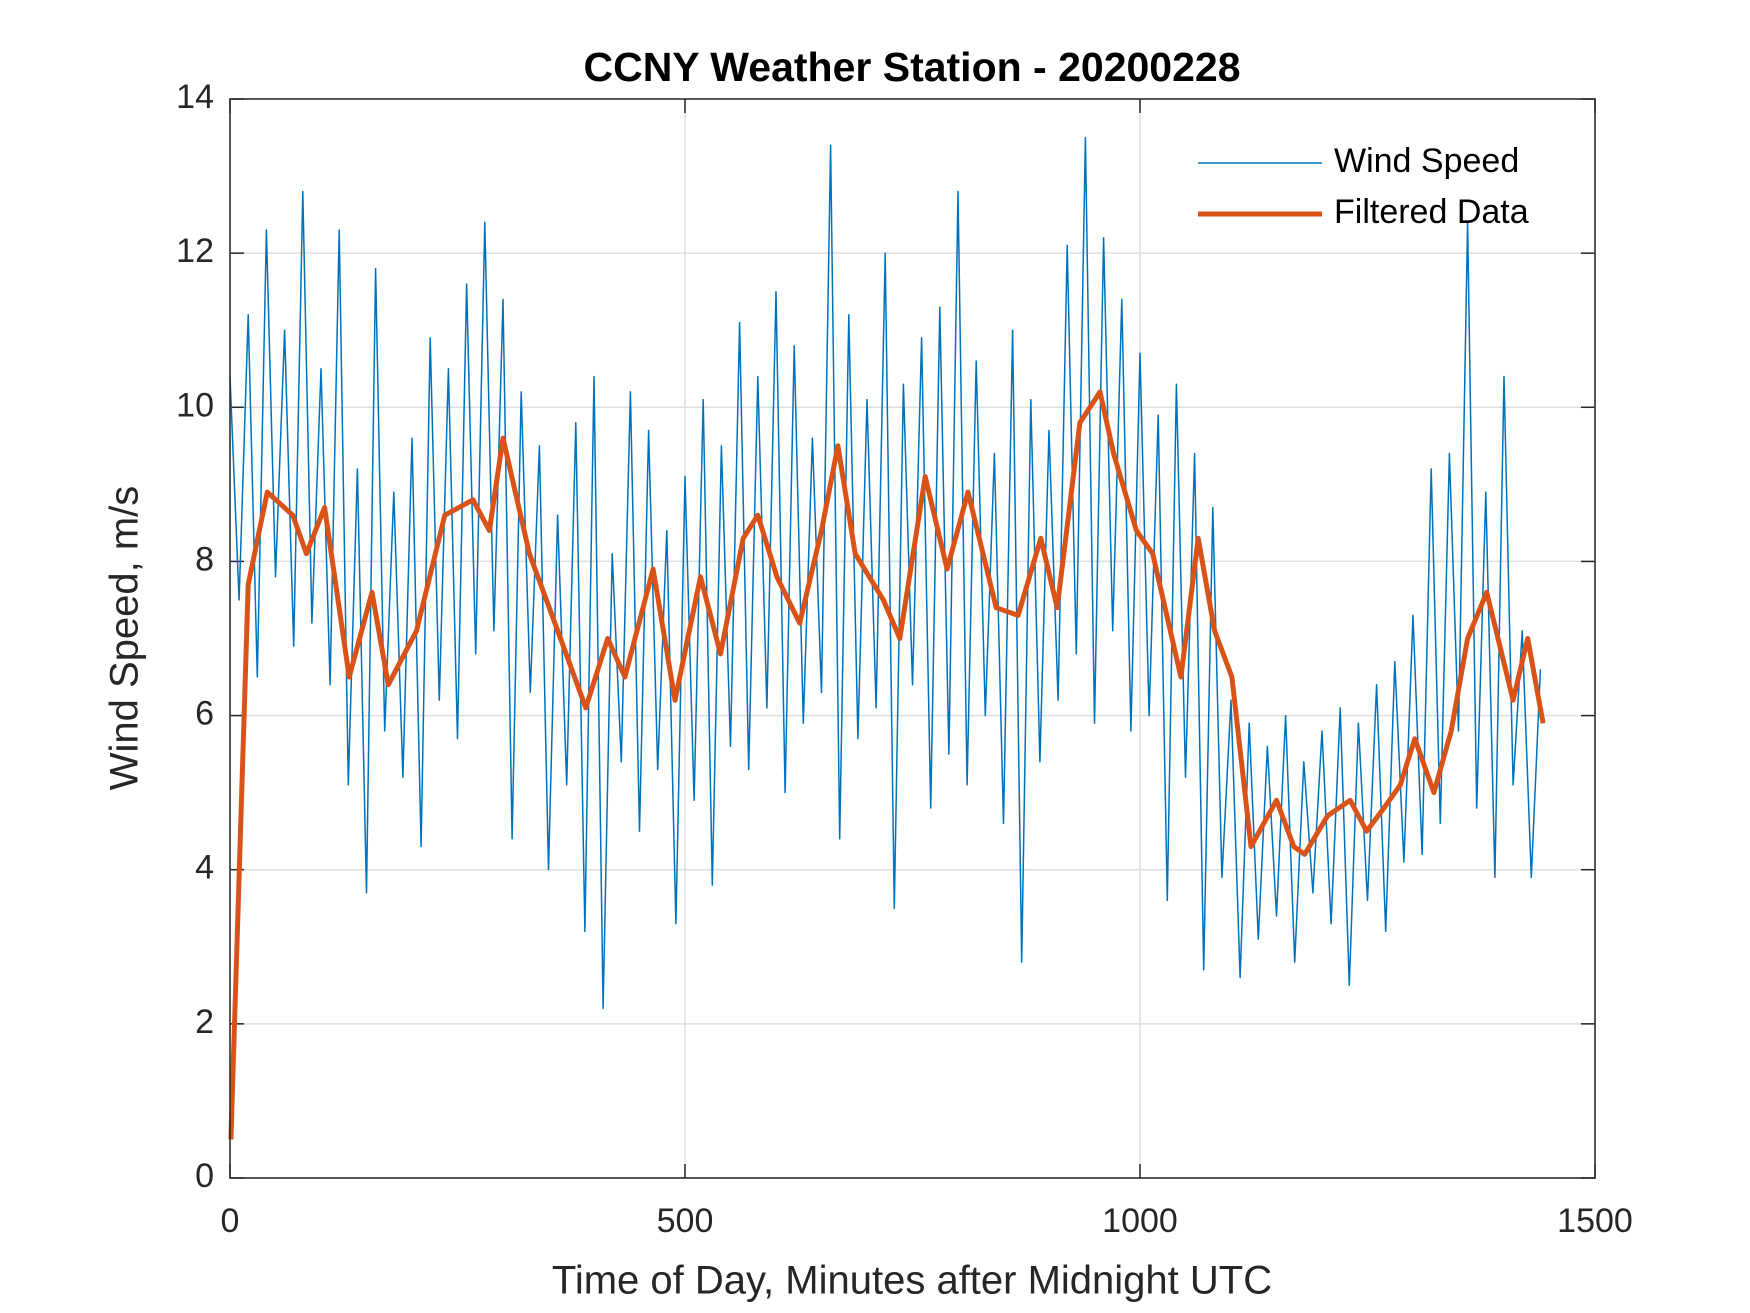 The width and height of the screenshot is (1750, 1313). I want to click on y-axis-label: Wind Speed, m/s, so click(125, 638).